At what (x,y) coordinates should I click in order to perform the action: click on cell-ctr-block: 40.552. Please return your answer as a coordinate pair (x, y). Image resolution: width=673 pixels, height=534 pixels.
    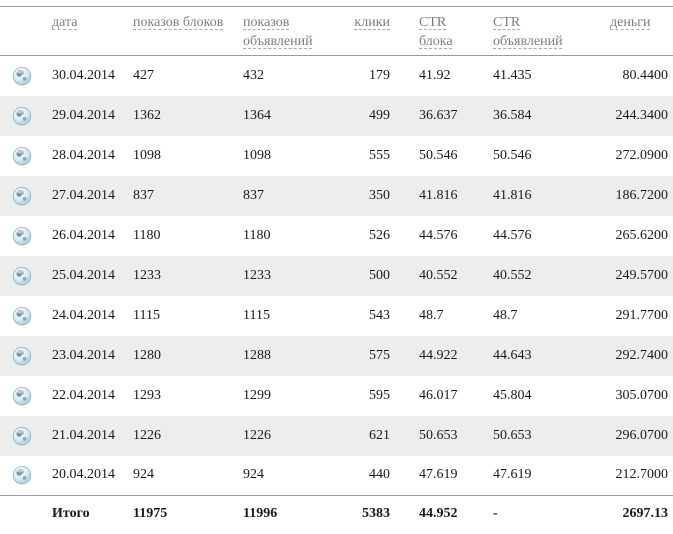
    Looking at the image, I should click on (438, 275).